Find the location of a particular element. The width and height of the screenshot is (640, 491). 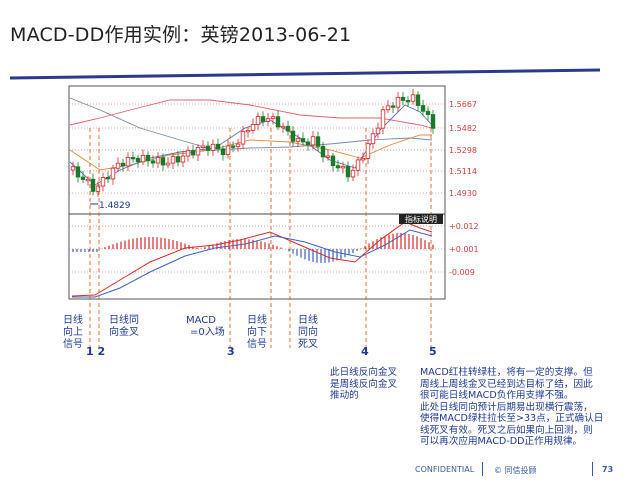

marker-number-3: 3 is located at coordinates (231, 351).